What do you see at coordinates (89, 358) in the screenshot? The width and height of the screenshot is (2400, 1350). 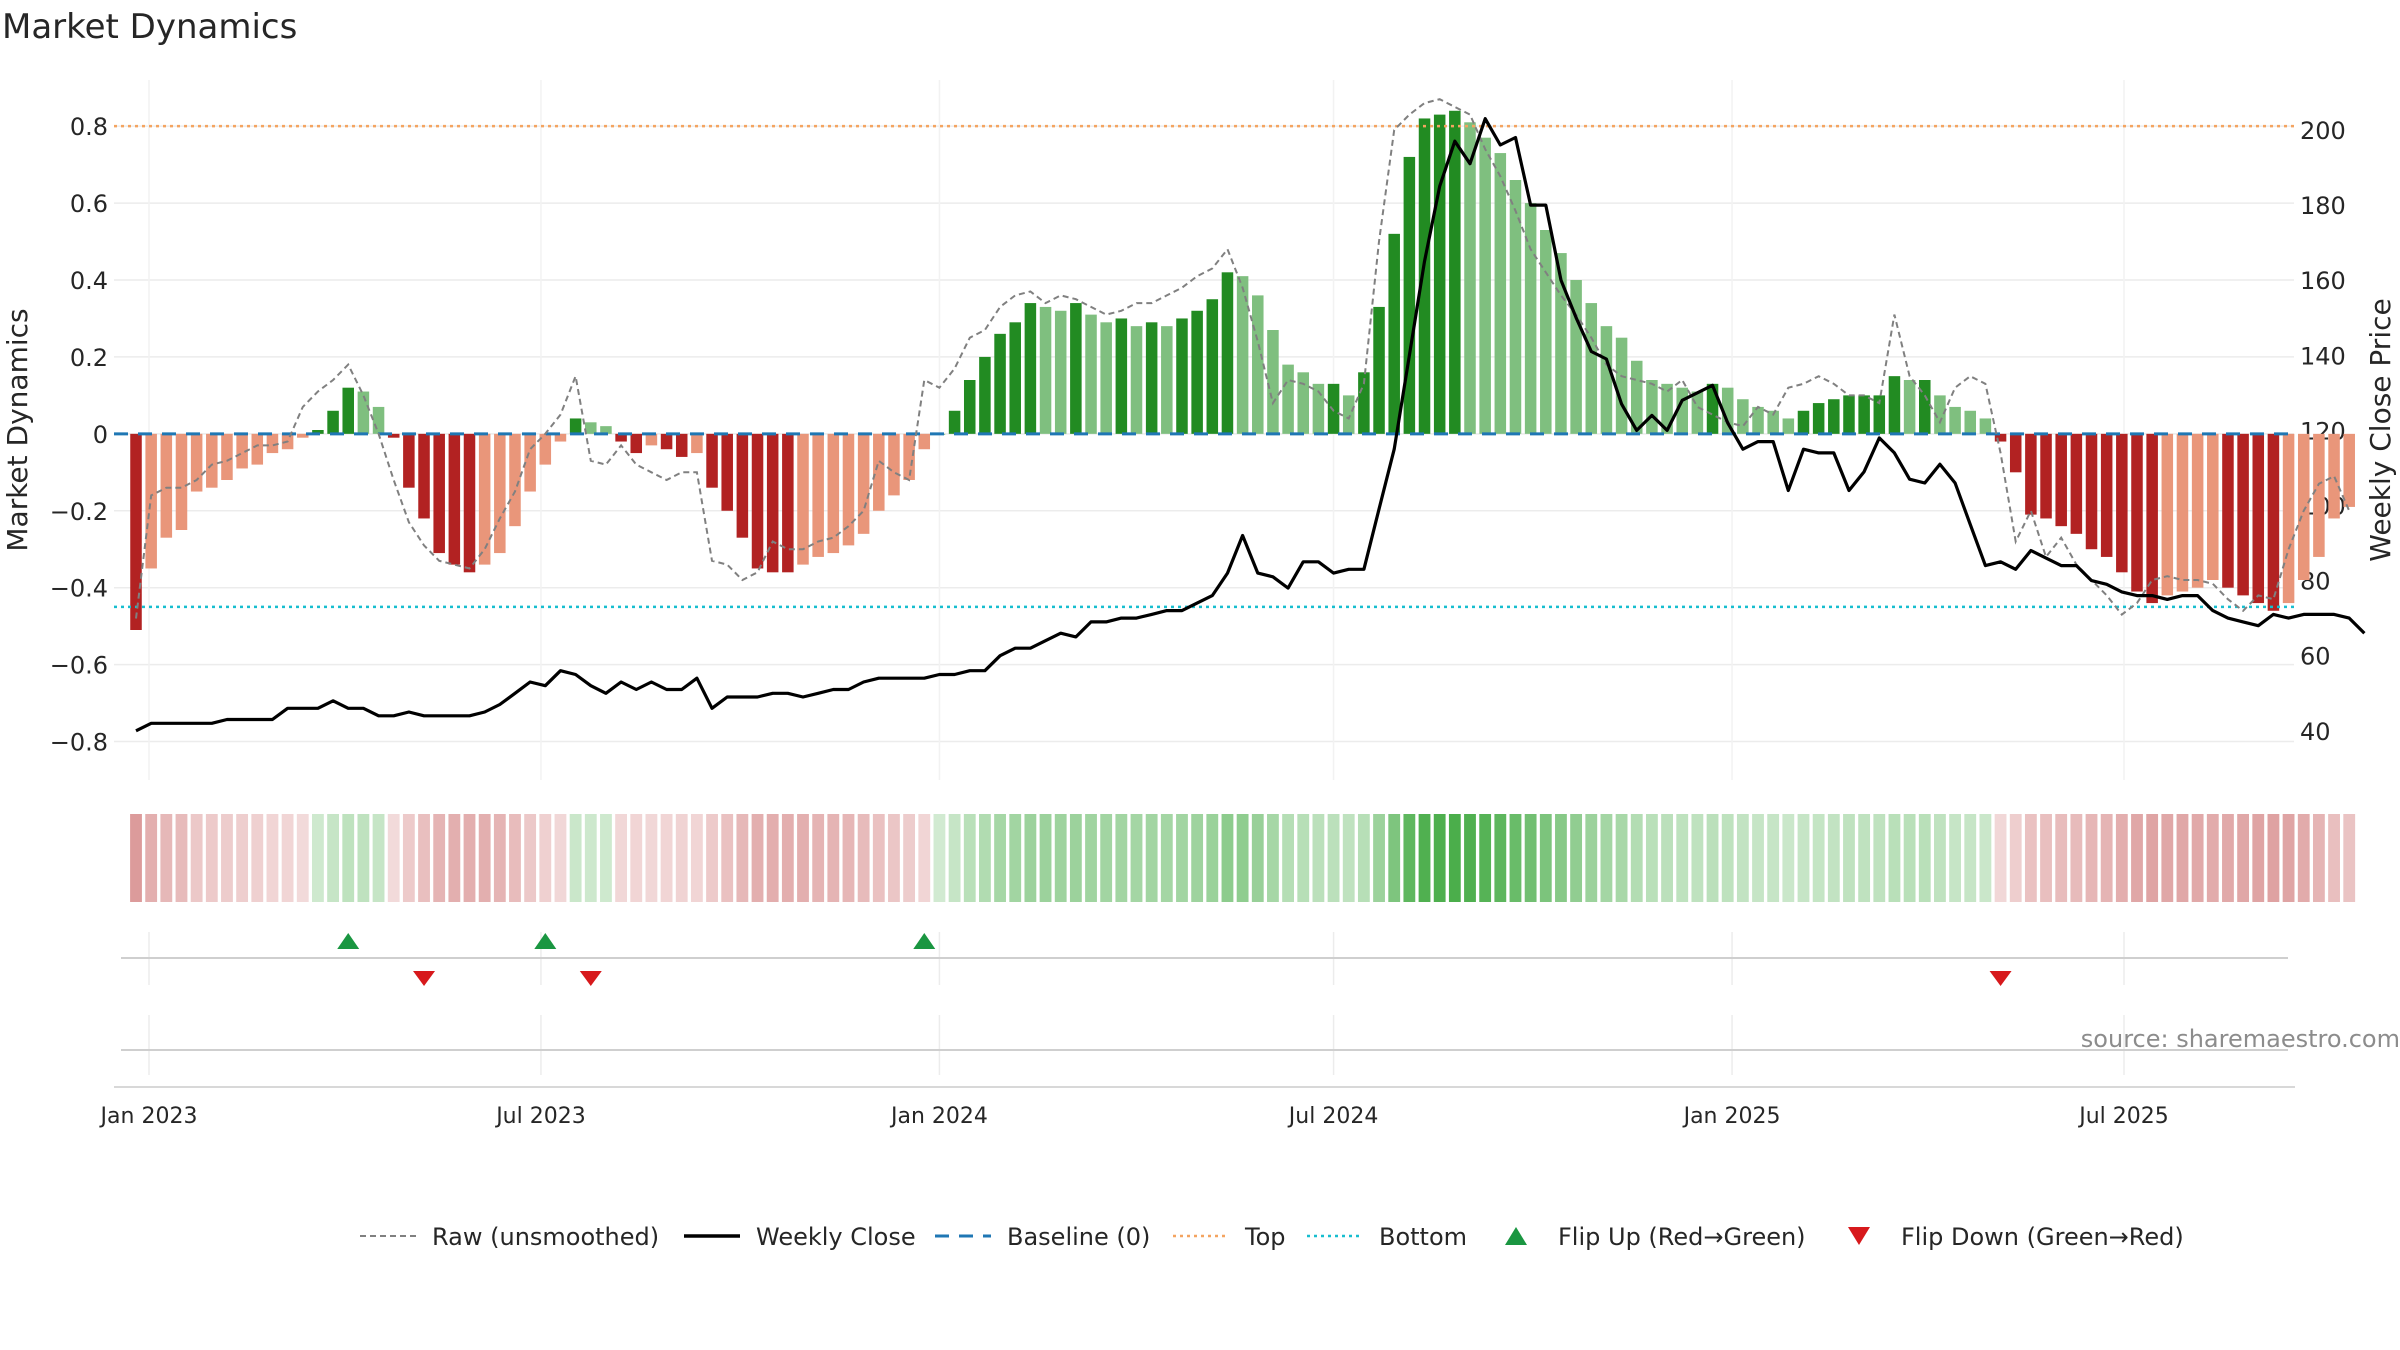 I see `y-tick-label-left: 0.2` at bounding box center [89, 358].